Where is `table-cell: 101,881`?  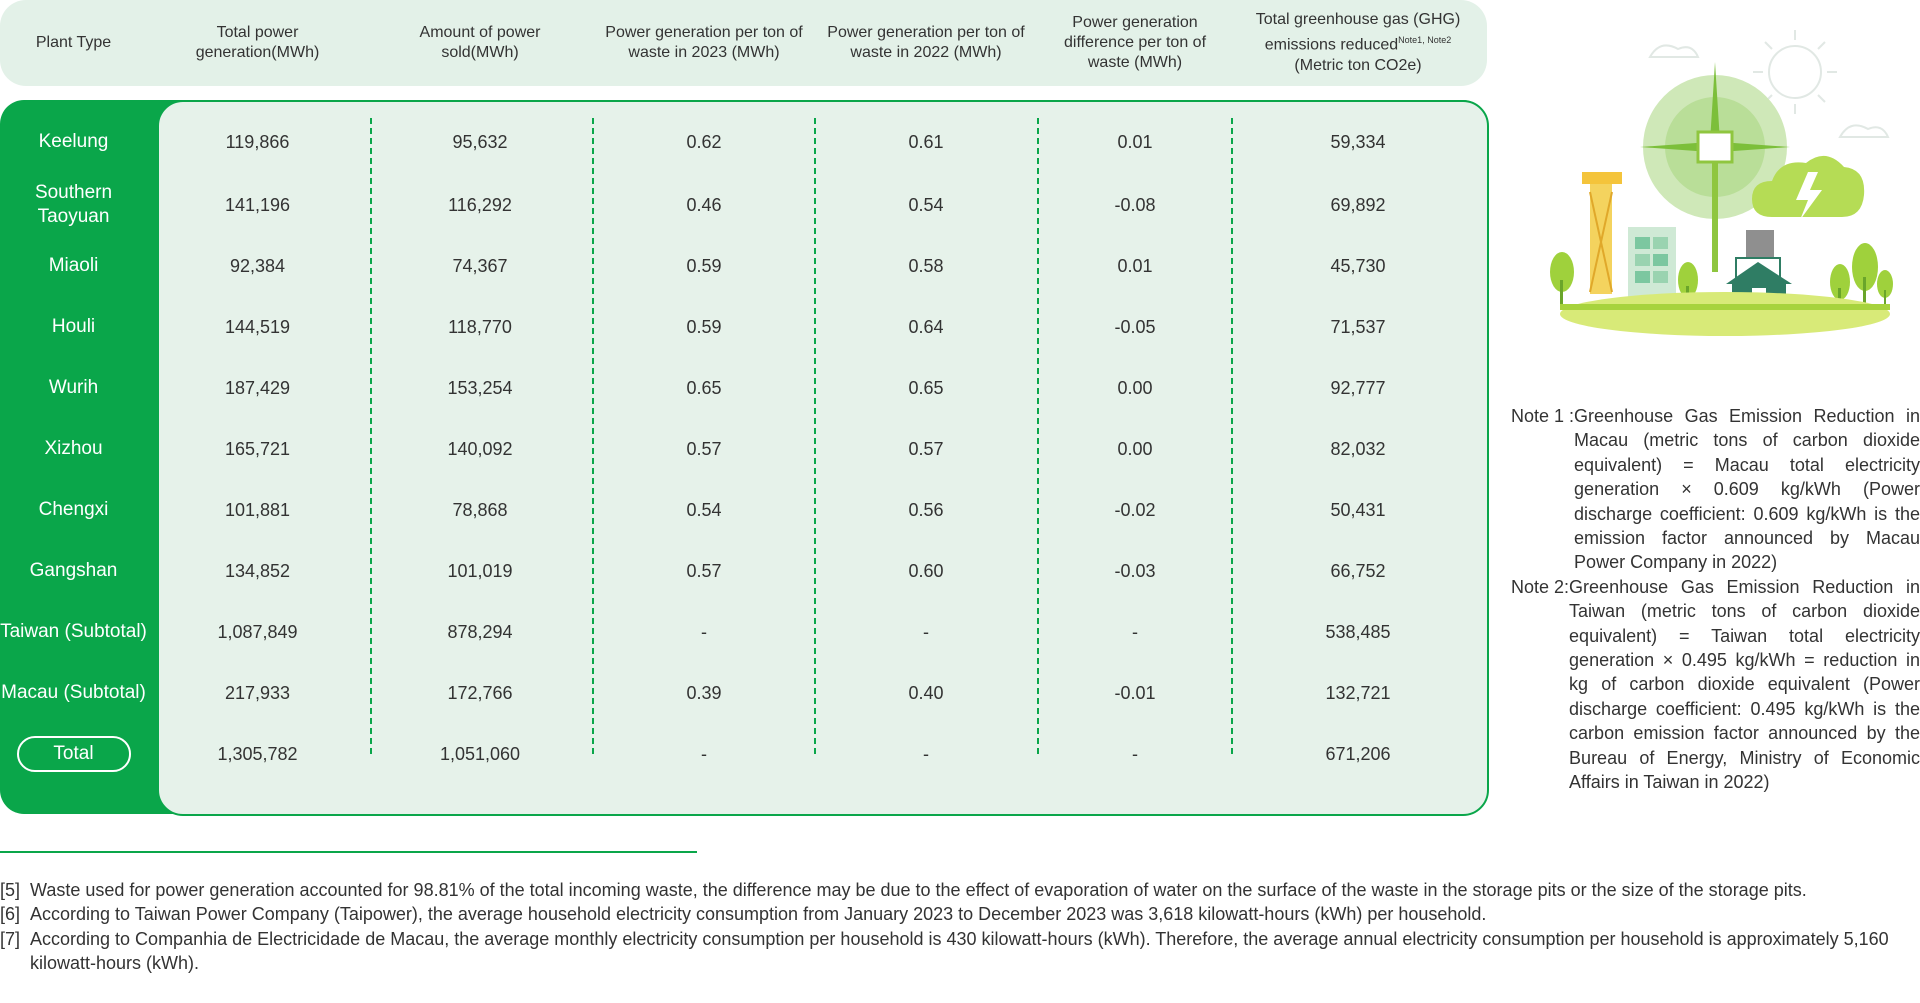
table-cell: 101,881 is located at coordinates (257, 509).